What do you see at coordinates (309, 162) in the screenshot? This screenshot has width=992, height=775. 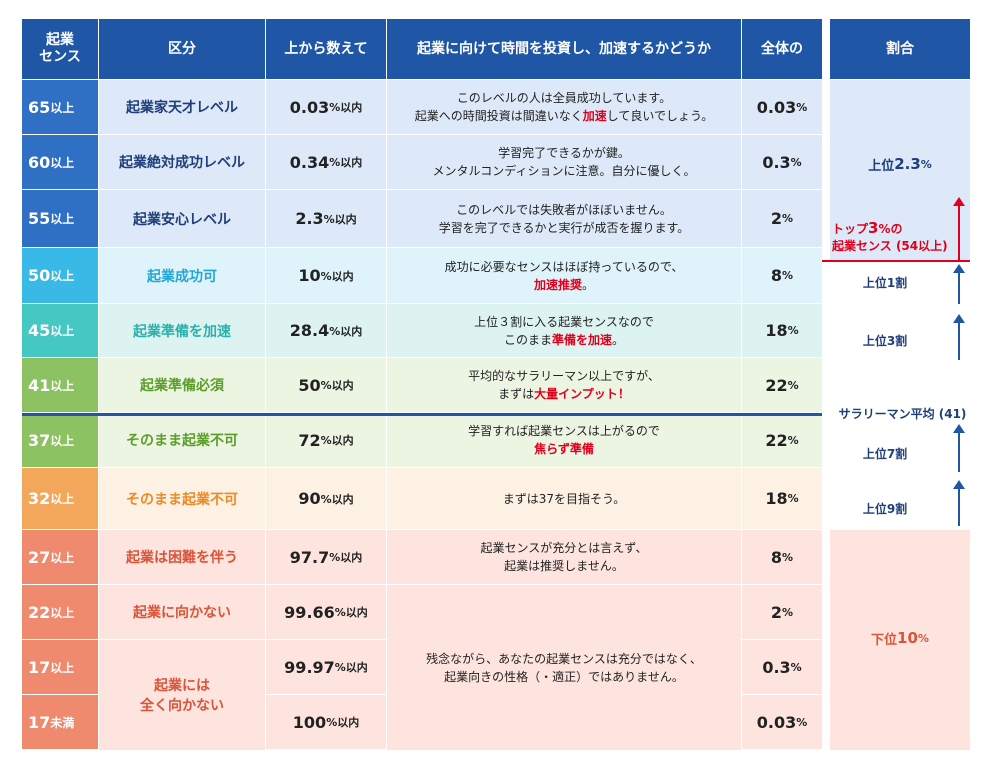 I see `top-percent-value: 0.34` at bounding box center [309, 162].